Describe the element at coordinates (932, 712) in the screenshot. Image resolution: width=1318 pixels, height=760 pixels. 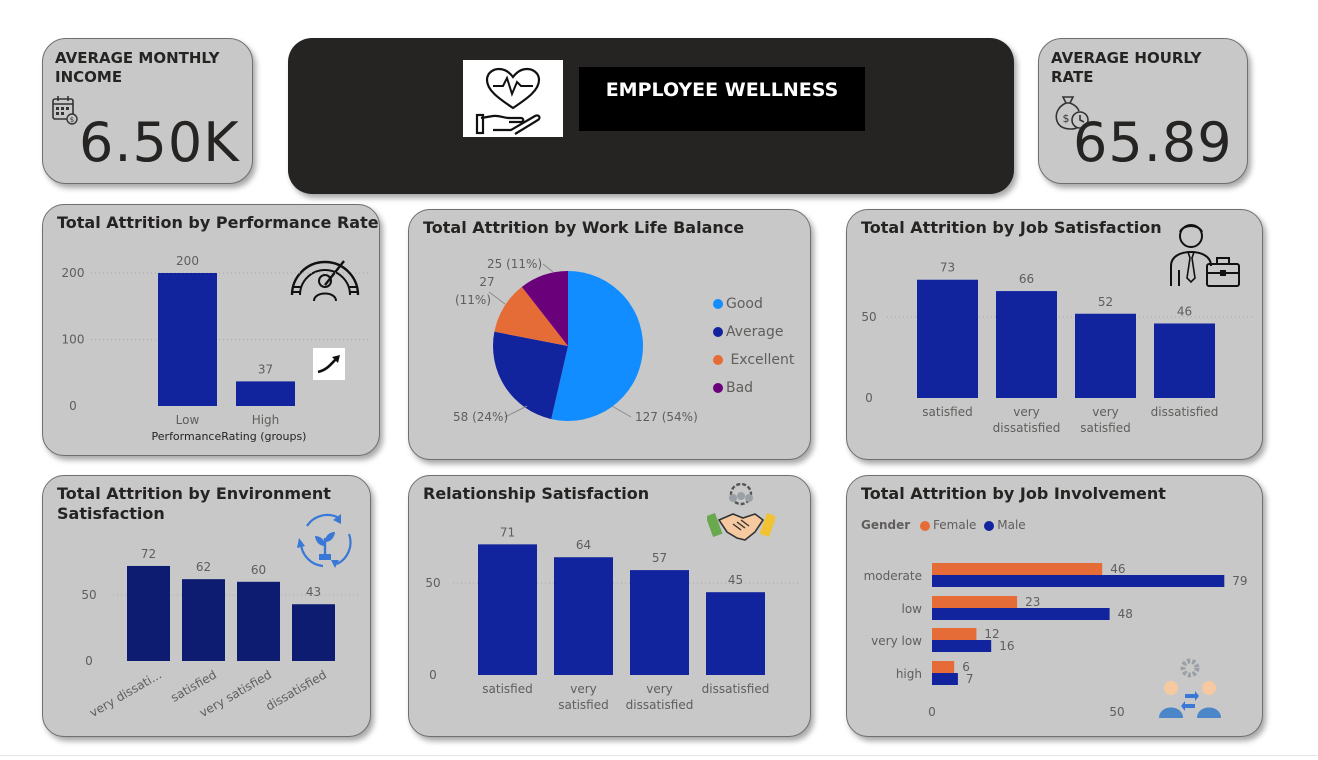
I see `x-tick-label: 0` at that location.